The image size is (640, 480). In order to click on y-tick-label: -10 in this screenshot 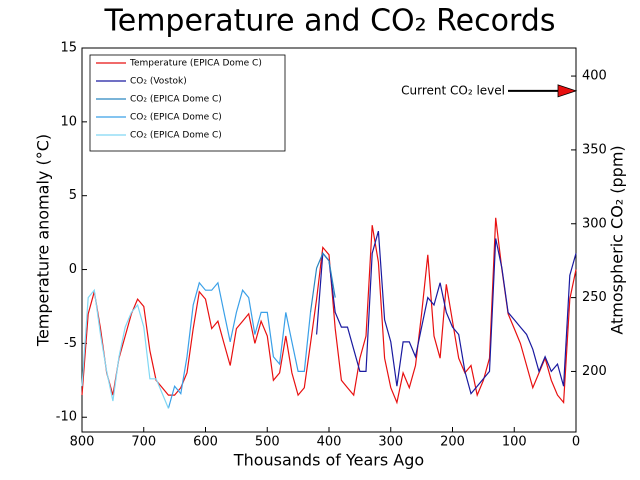, I will do `click(66, 417)`.